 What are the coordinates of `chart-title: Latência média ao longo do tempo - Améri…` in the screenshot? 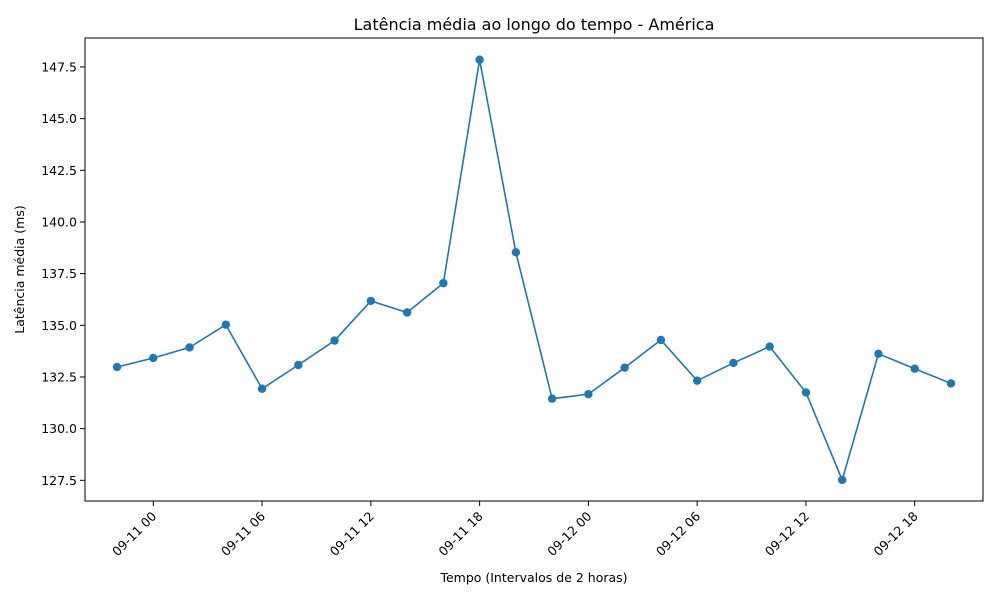 It's located at (534, 24).